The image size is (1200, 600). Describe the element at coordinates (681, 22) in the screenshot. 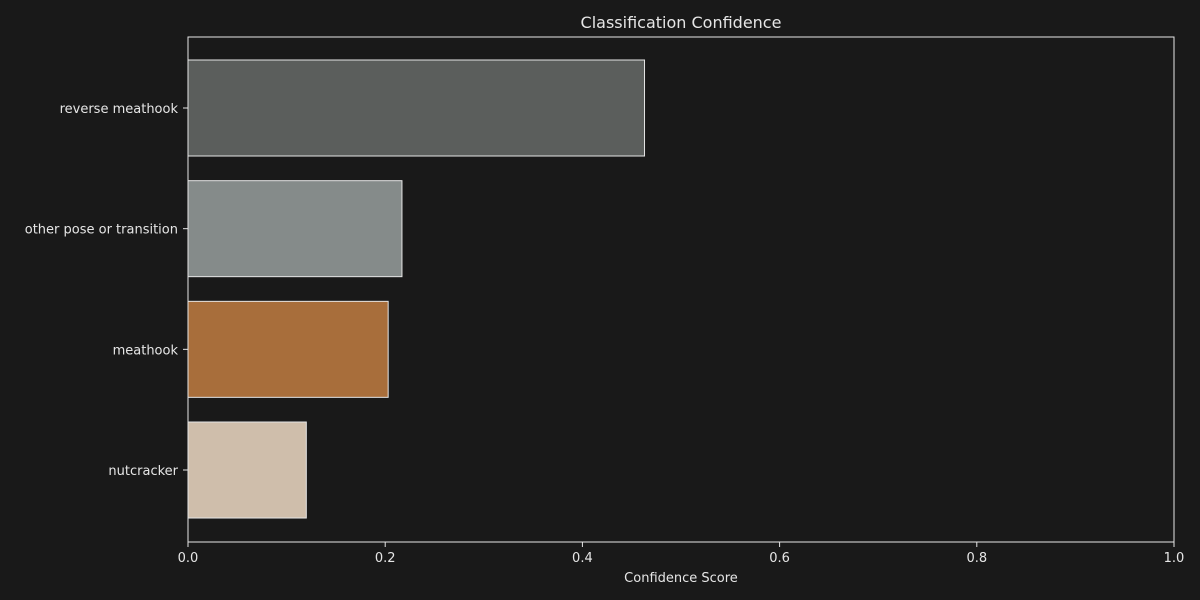

I see `chart-title: Classification Confidence` at that location.